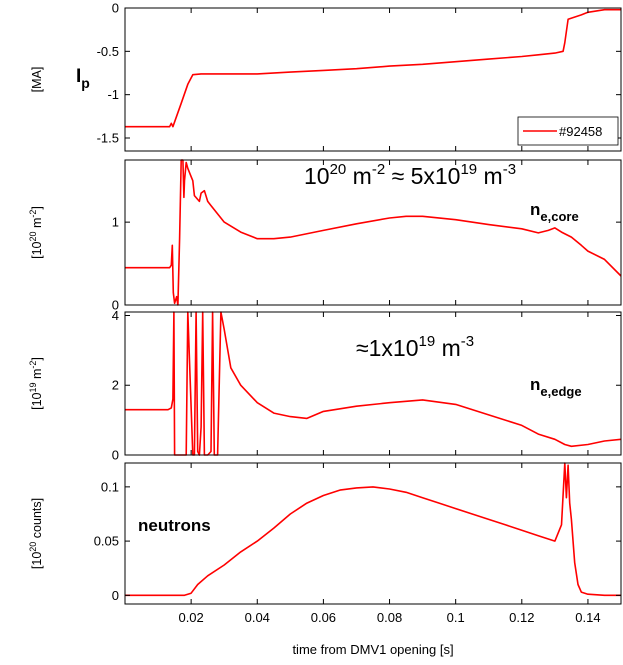 The image size is (623, 665). I want to click on core-density-note-part: ≈ 5x10, so click(422, 176).